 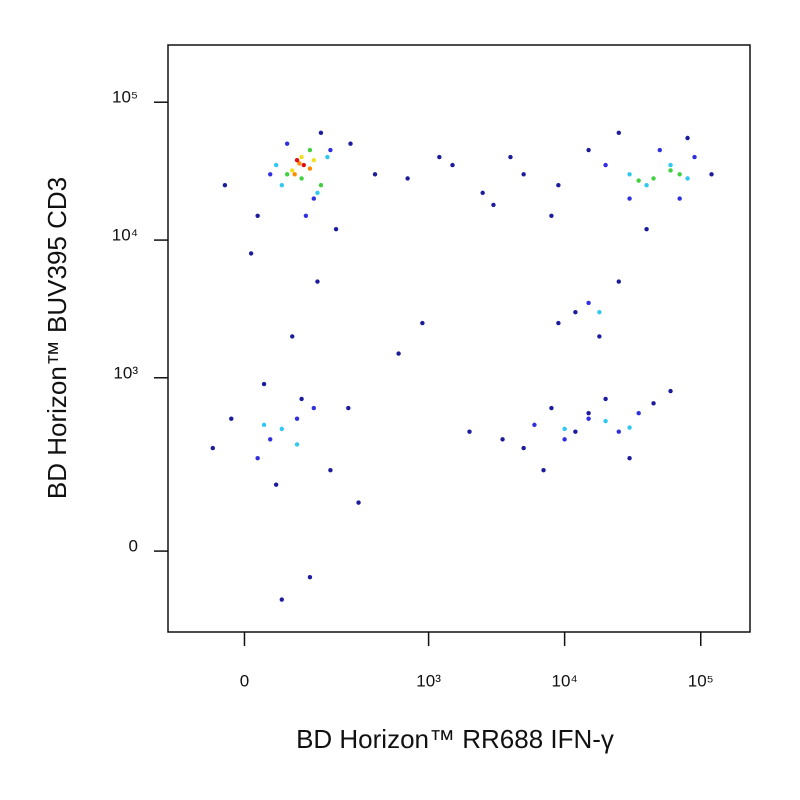 I want to click on y-tick-label: 10⁵, so click(x=125, y=97).